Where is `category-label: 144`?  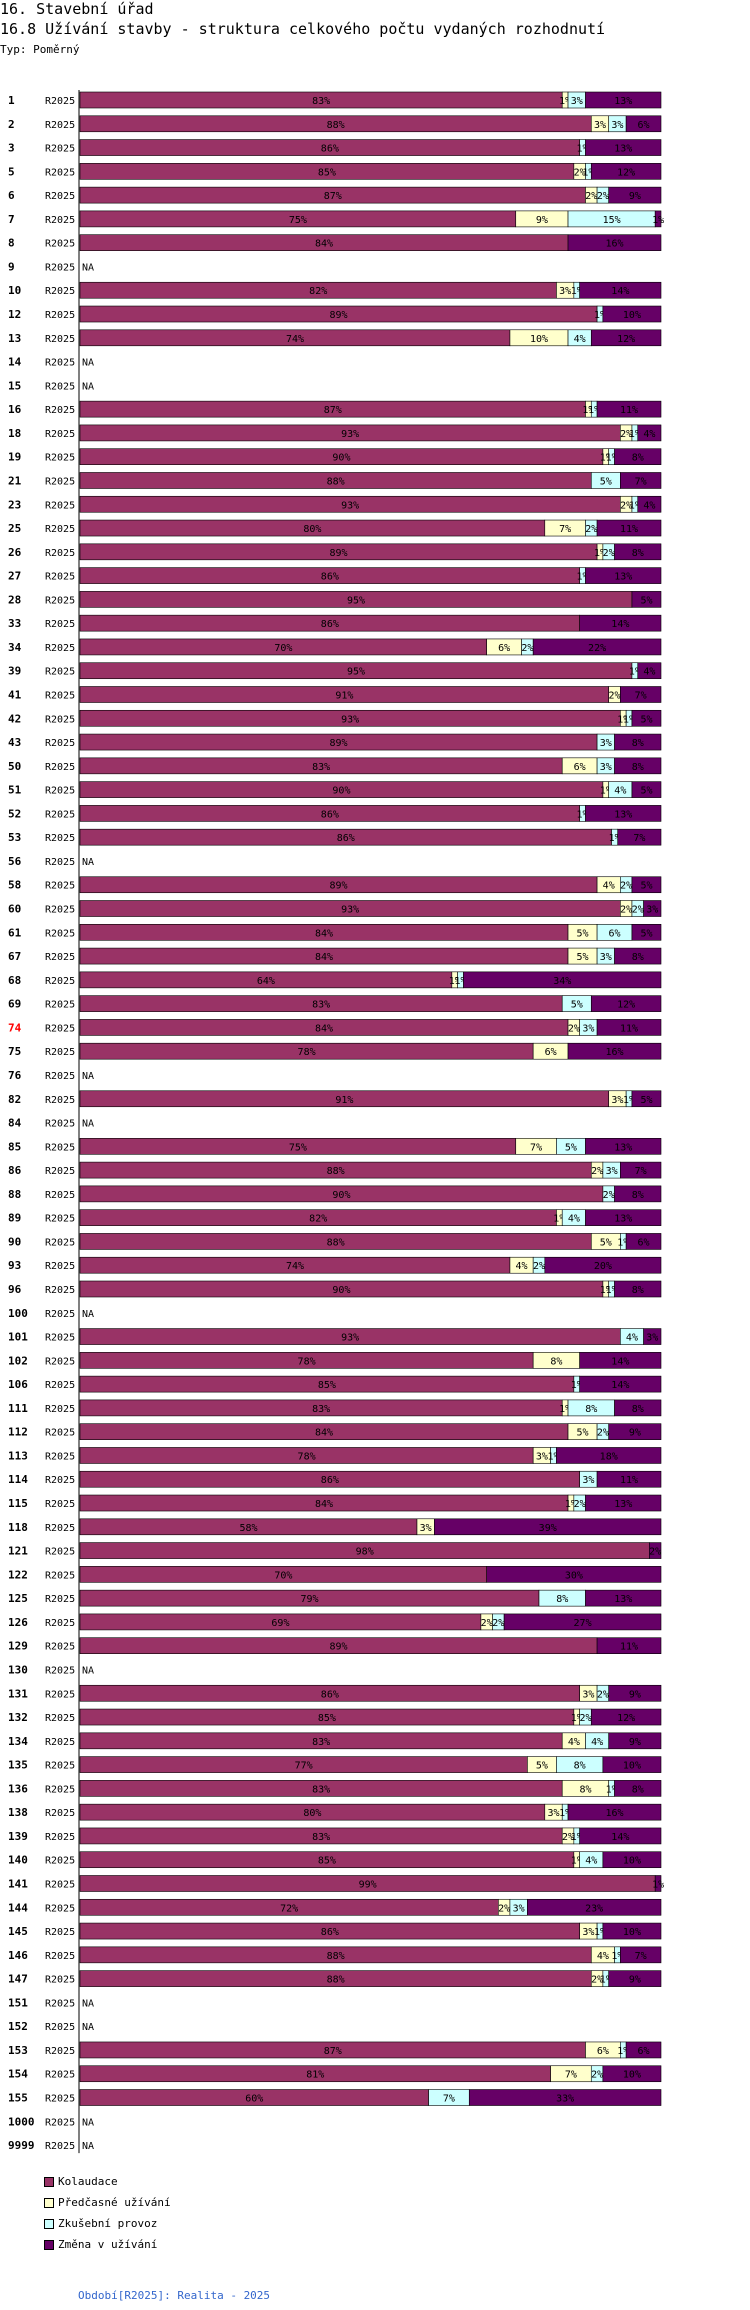 category-label: 144 is located at coordinates (18, 1907).